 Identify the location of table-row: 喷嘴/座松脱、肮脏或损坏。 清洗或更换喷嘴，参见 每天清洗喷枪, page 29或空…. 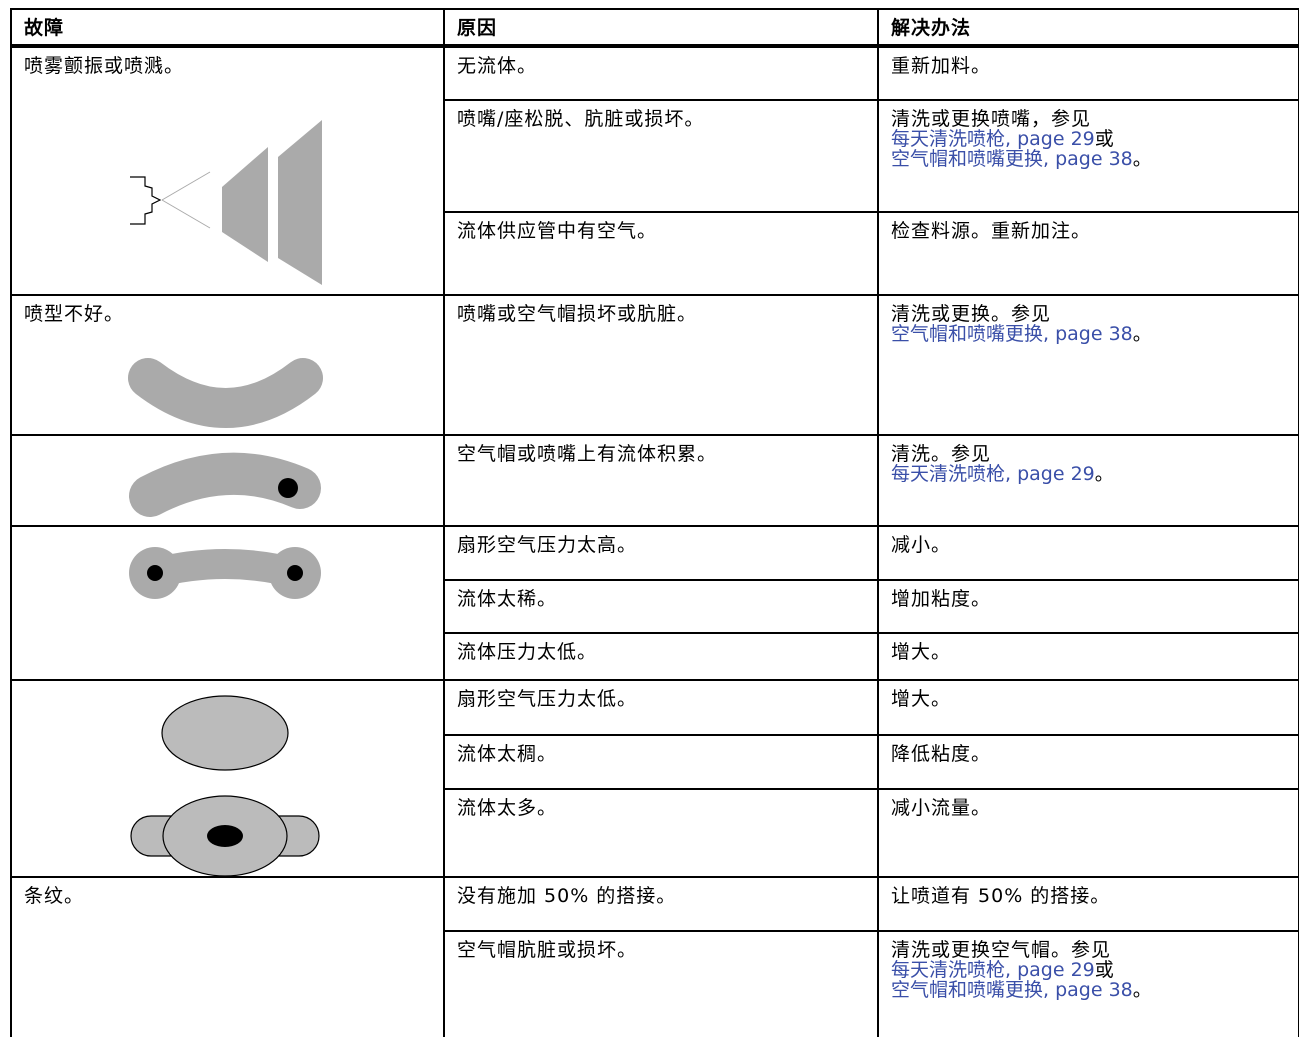
(655, 156).